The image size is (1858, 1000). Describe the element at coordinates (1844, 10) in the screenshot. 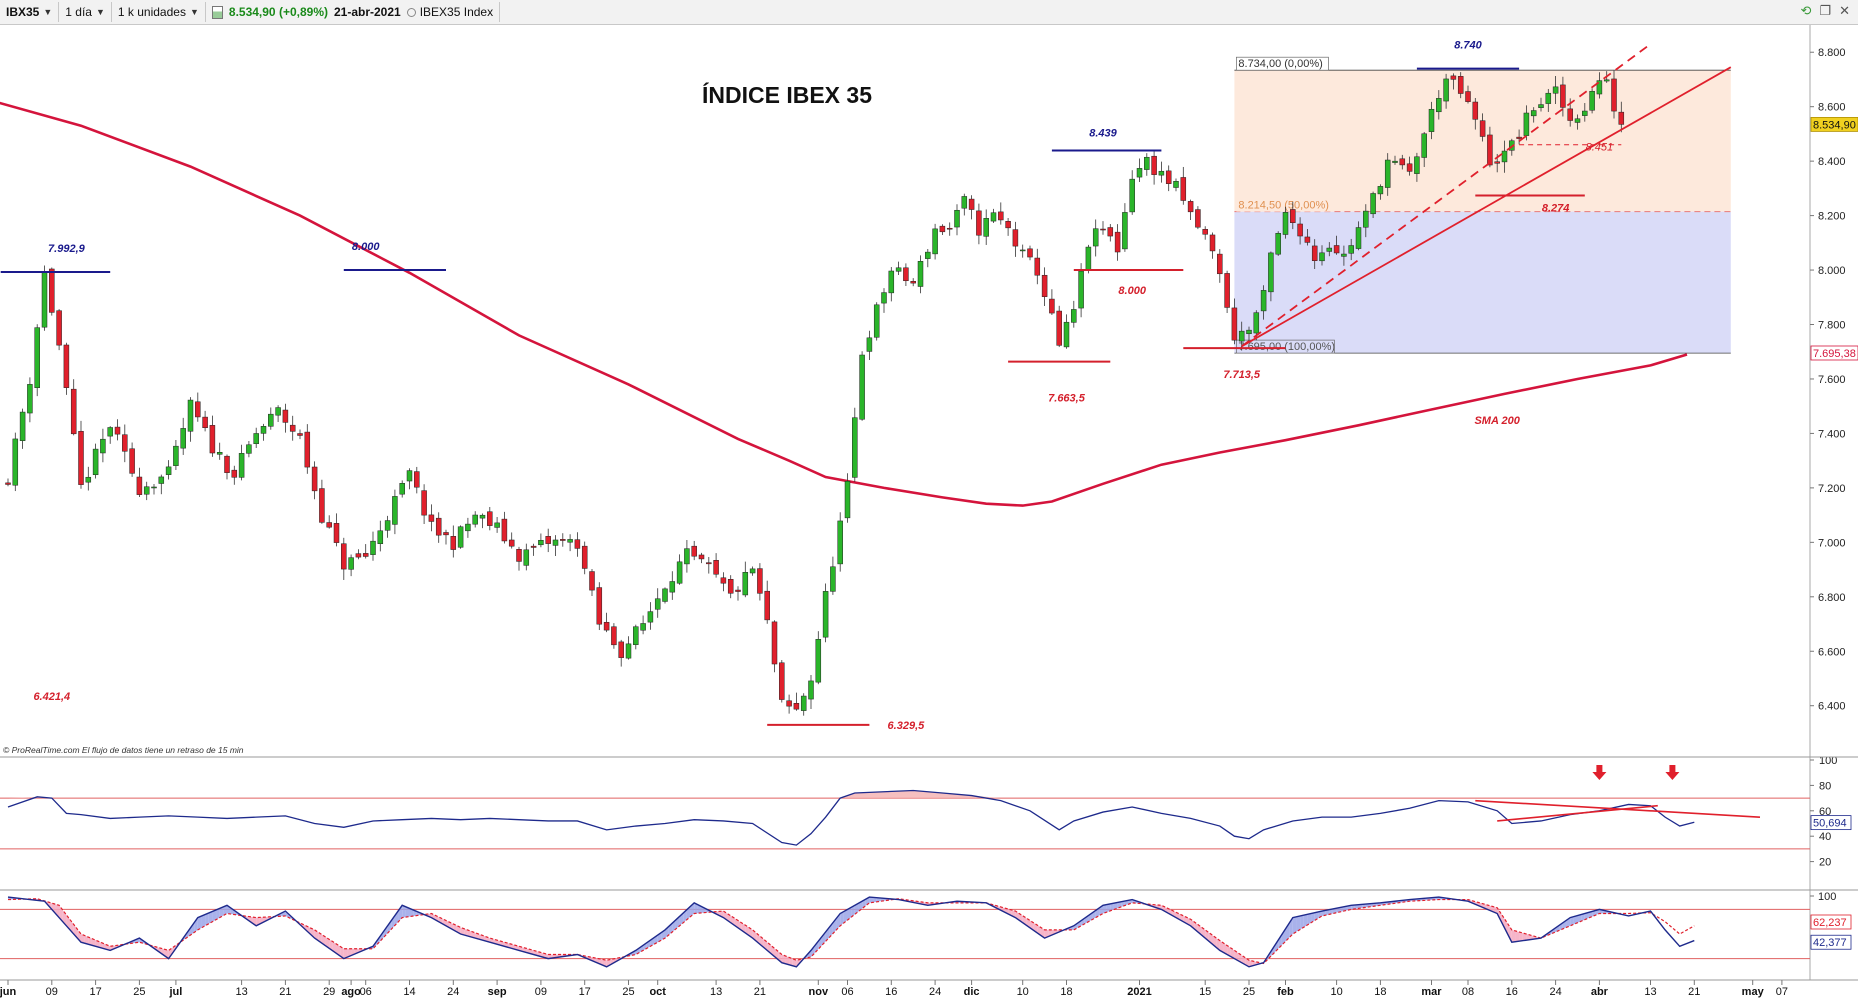

I see `close-icon: ✕` at that location.